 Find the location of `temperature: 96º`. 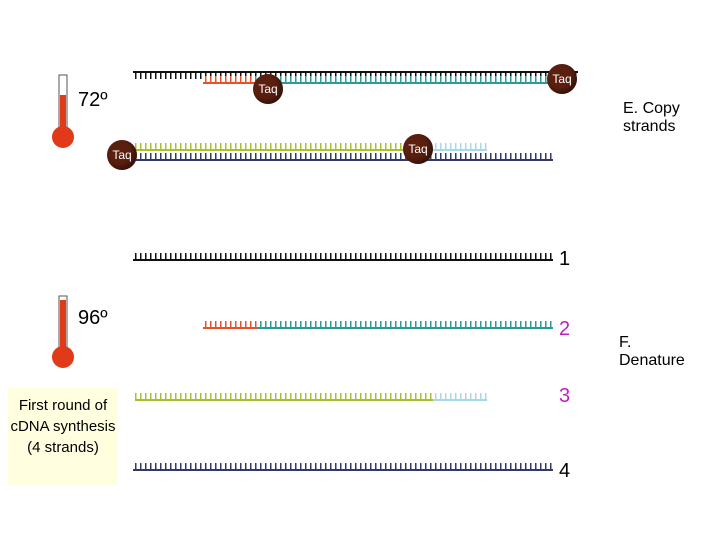

temperature: 96º is located at coordinates (93, 318).